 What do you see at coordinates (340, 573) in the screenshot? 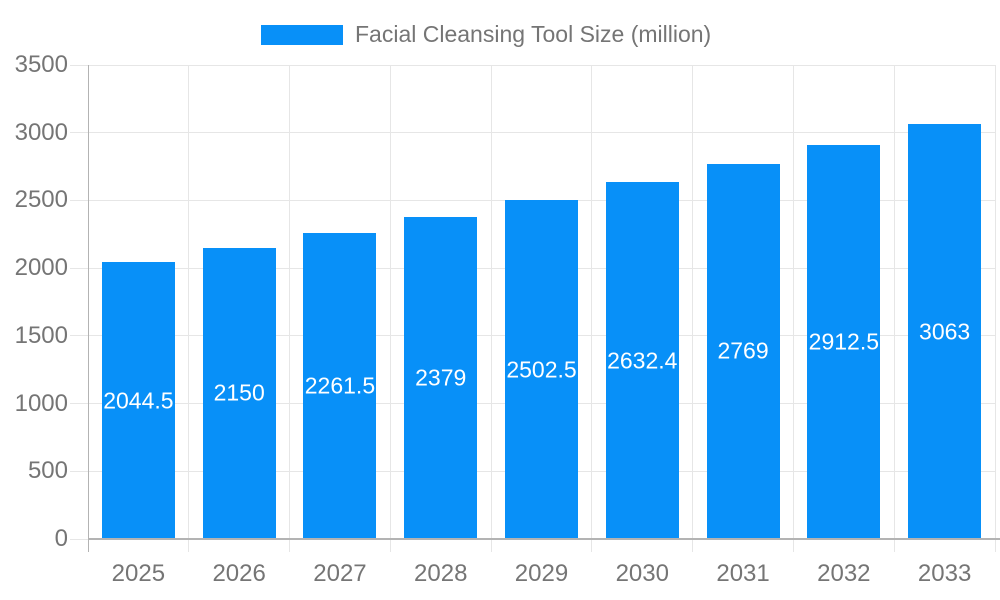
I see `x-axis-tick-label: 2027` at bounding box center [340, 573].